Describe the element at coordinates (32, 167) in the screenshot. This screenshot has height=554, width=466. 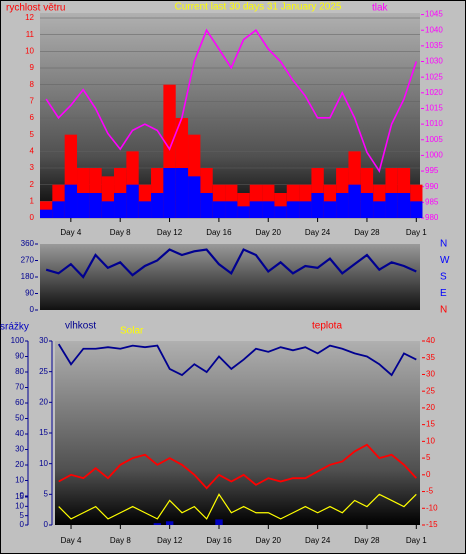
I see `y-tick-label: 3` at that location.